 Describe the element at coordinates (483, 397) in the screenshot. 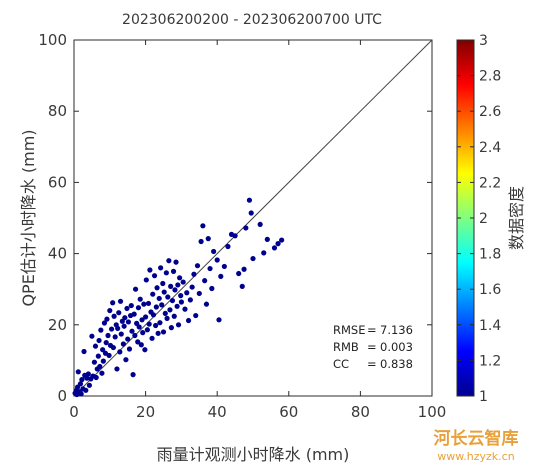

I see `colorbar-tick-label: 1` at that location.